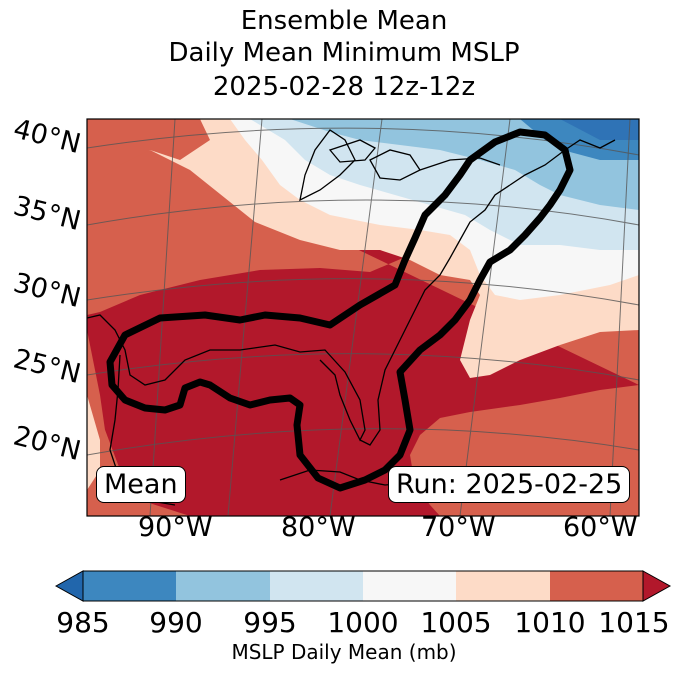 The height and width of the screenshot is (674, 688). I want to click on colorbar-tick-1000: 1000, so click(363, 622).